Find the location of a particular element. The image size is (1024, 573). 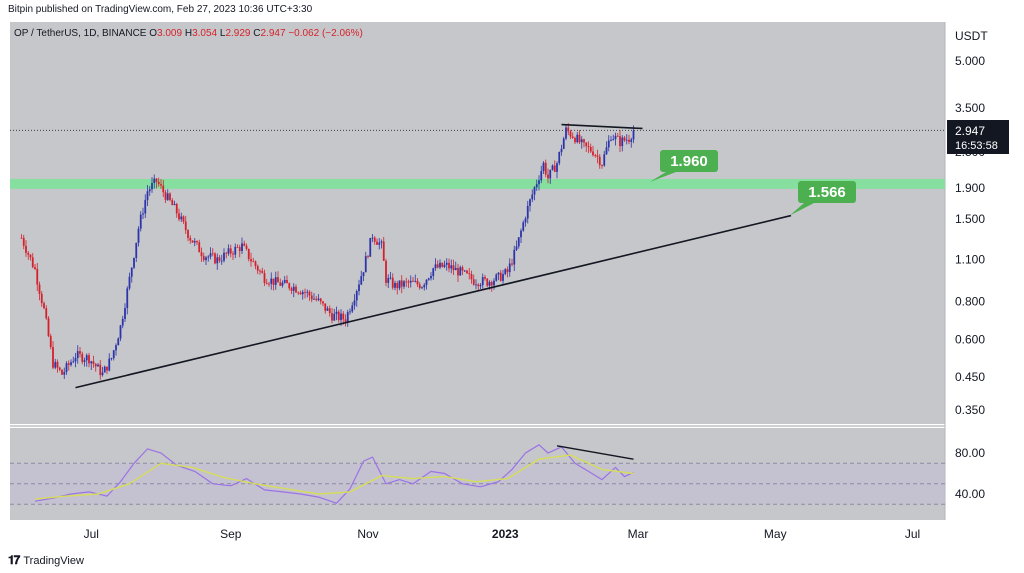

time-axis: Jul Sep Nov 2023 Mar May Jul is located at coordinates (502, 534).